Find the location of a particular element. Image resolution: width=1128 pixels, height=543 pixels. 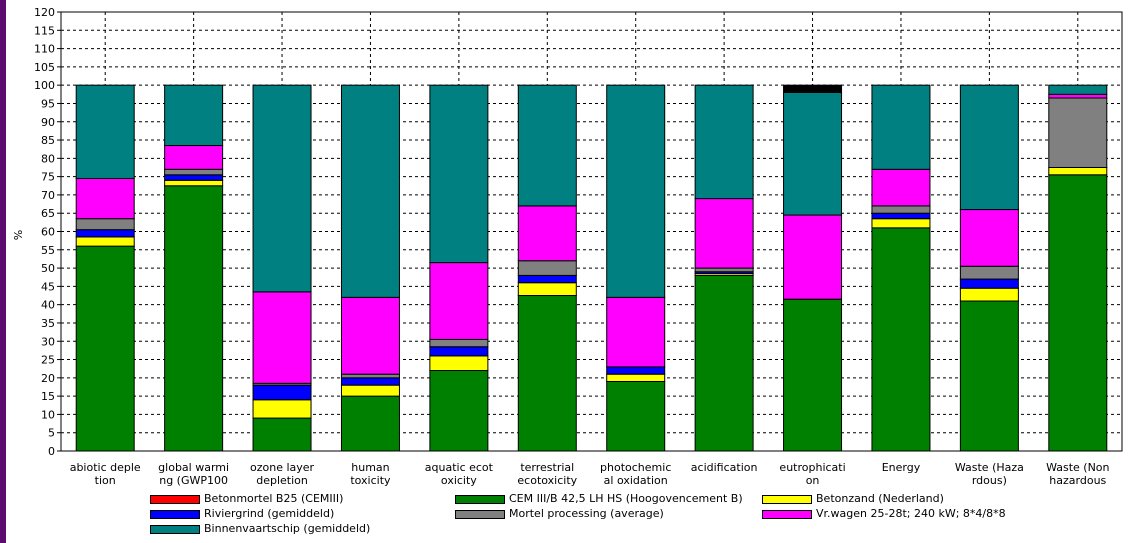

x-tick-label: hazardous is located at coordinates (1077, 480).